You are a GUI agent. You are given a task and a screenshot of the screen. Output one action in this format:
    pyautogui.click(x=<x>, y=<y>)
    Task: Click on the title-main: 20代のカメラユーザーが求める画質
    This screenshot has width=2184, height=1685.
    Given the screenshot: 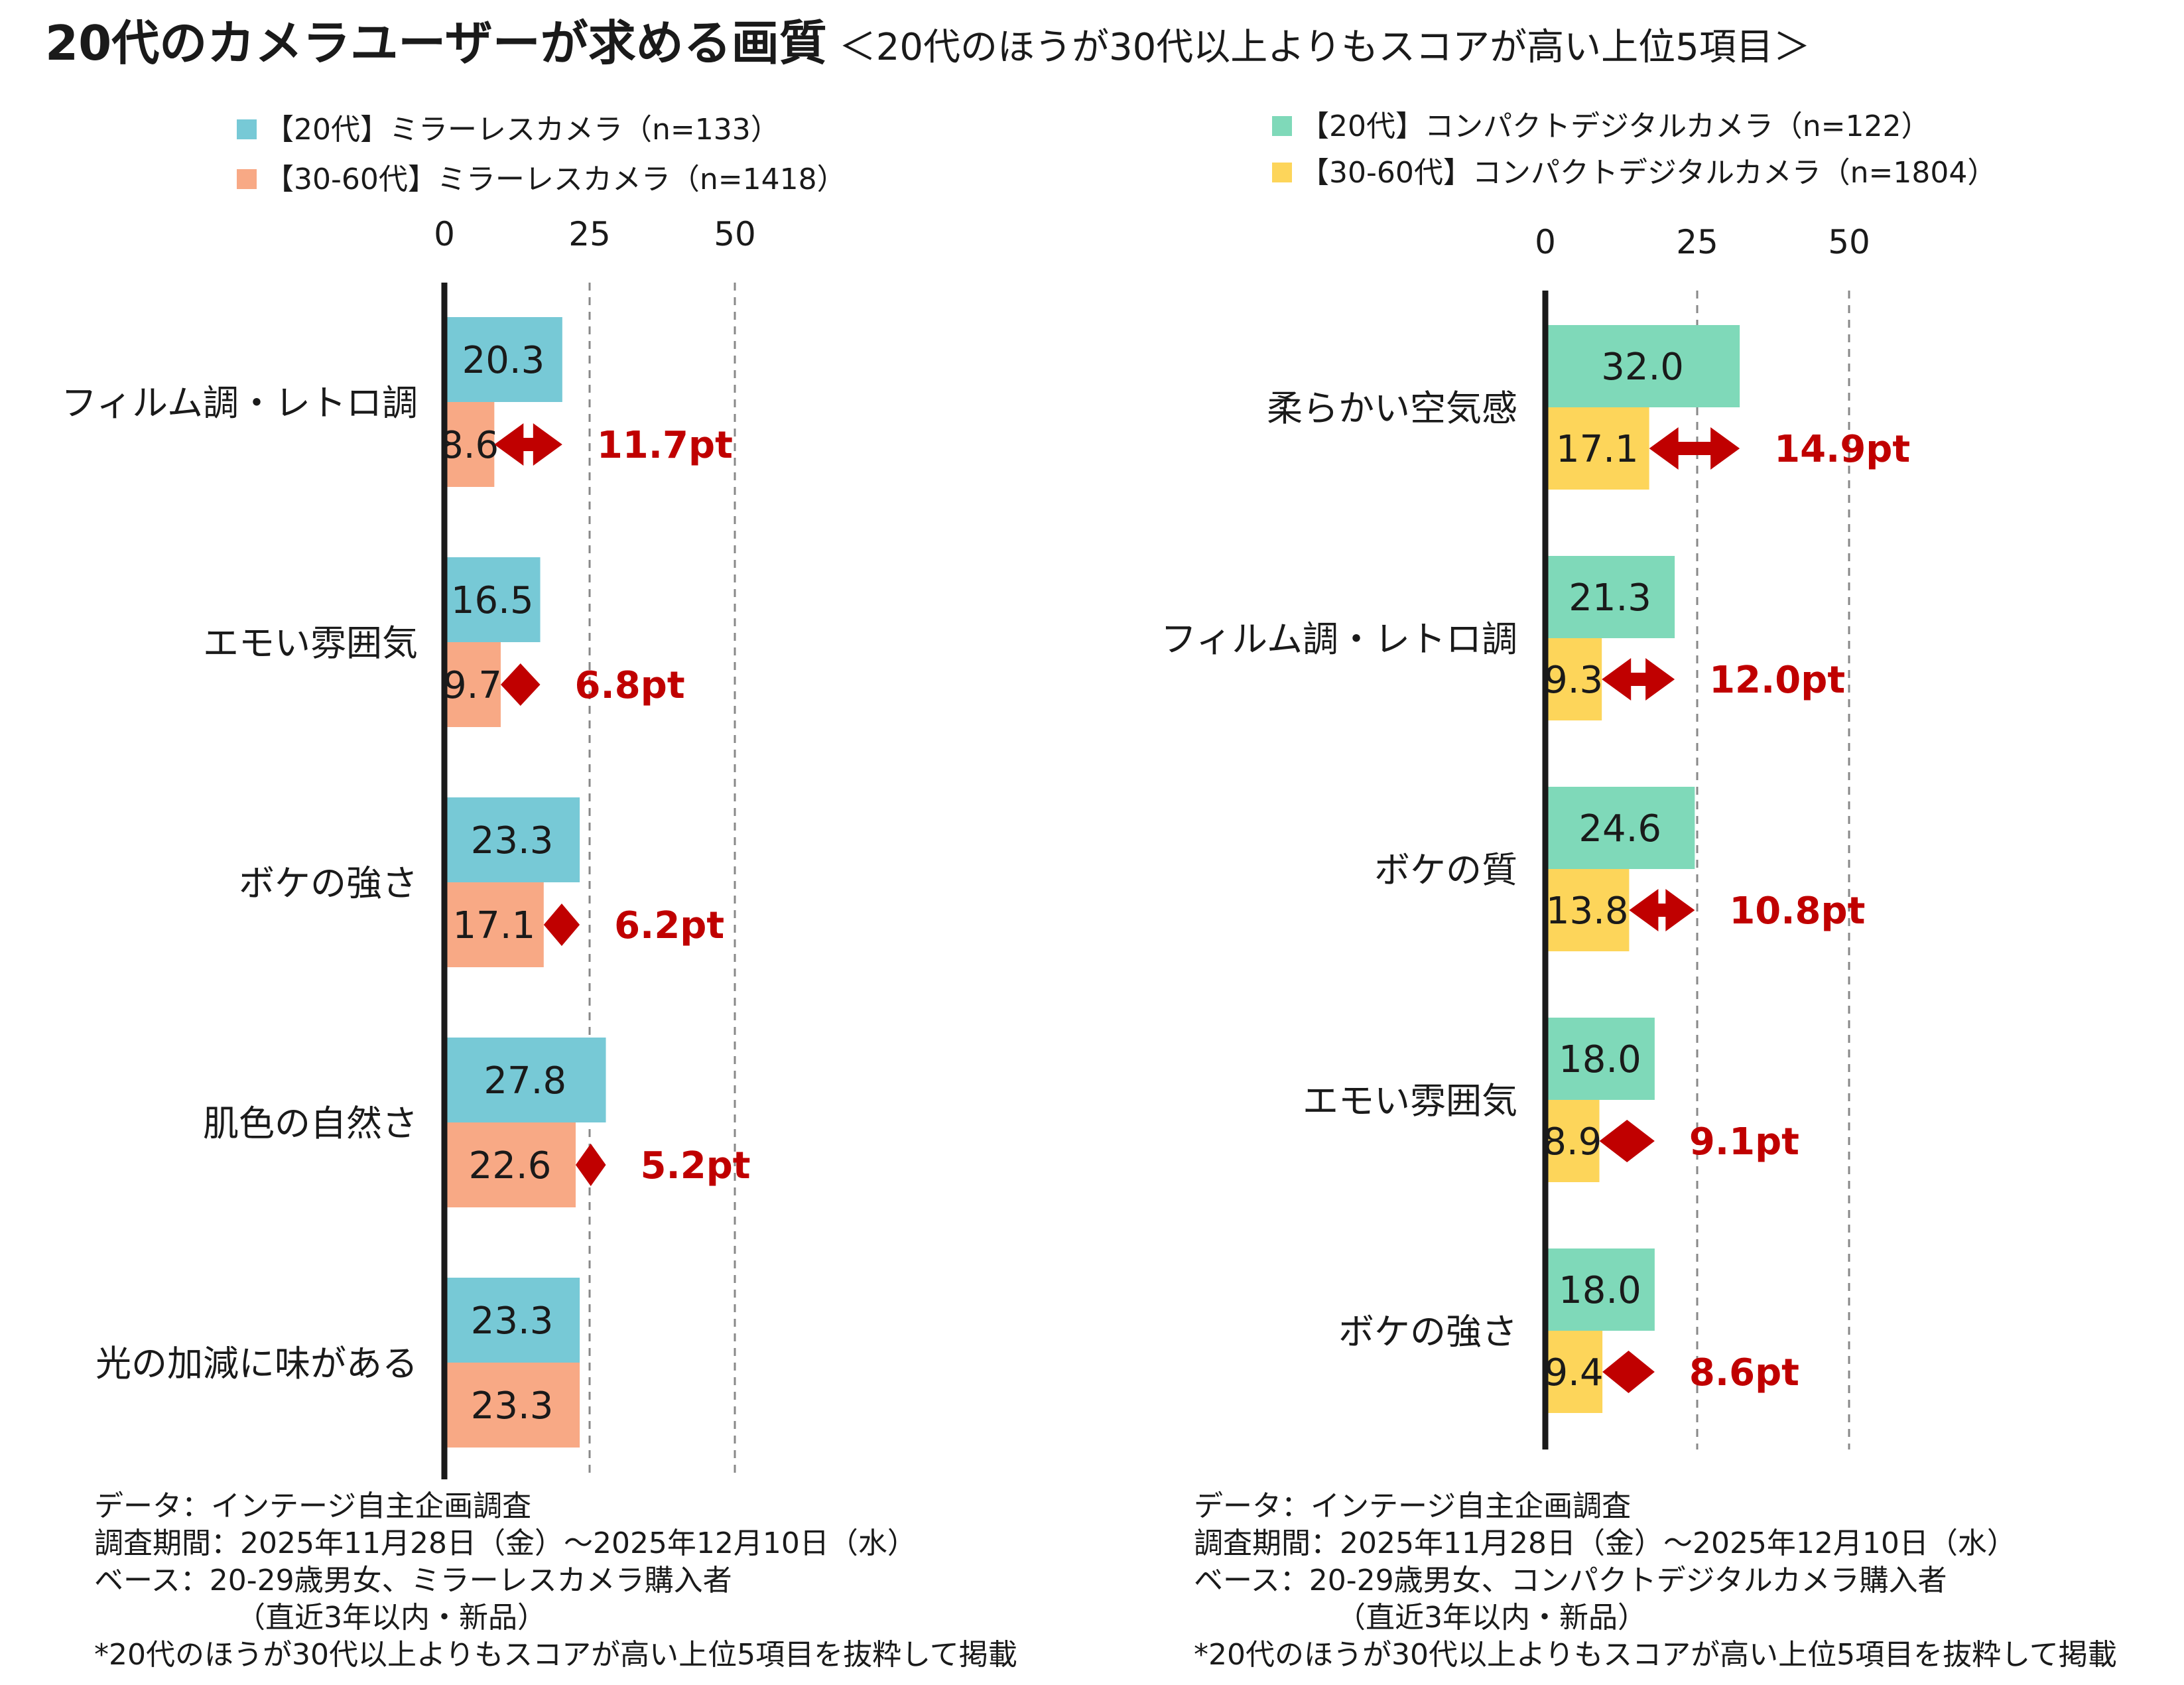 What is the action you would take?
    pyautogui.click(x=436, y=43)
    